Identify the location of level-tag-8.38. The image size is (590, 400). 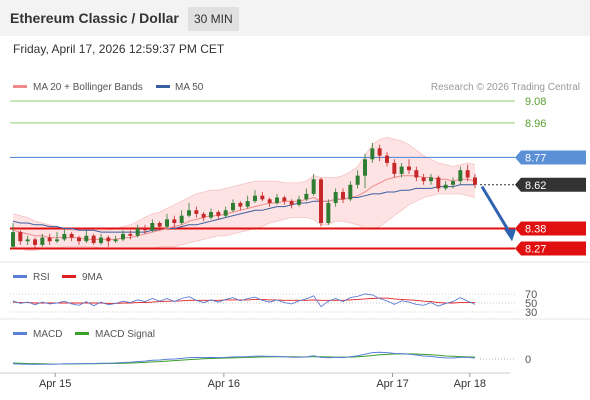
(550, 228).